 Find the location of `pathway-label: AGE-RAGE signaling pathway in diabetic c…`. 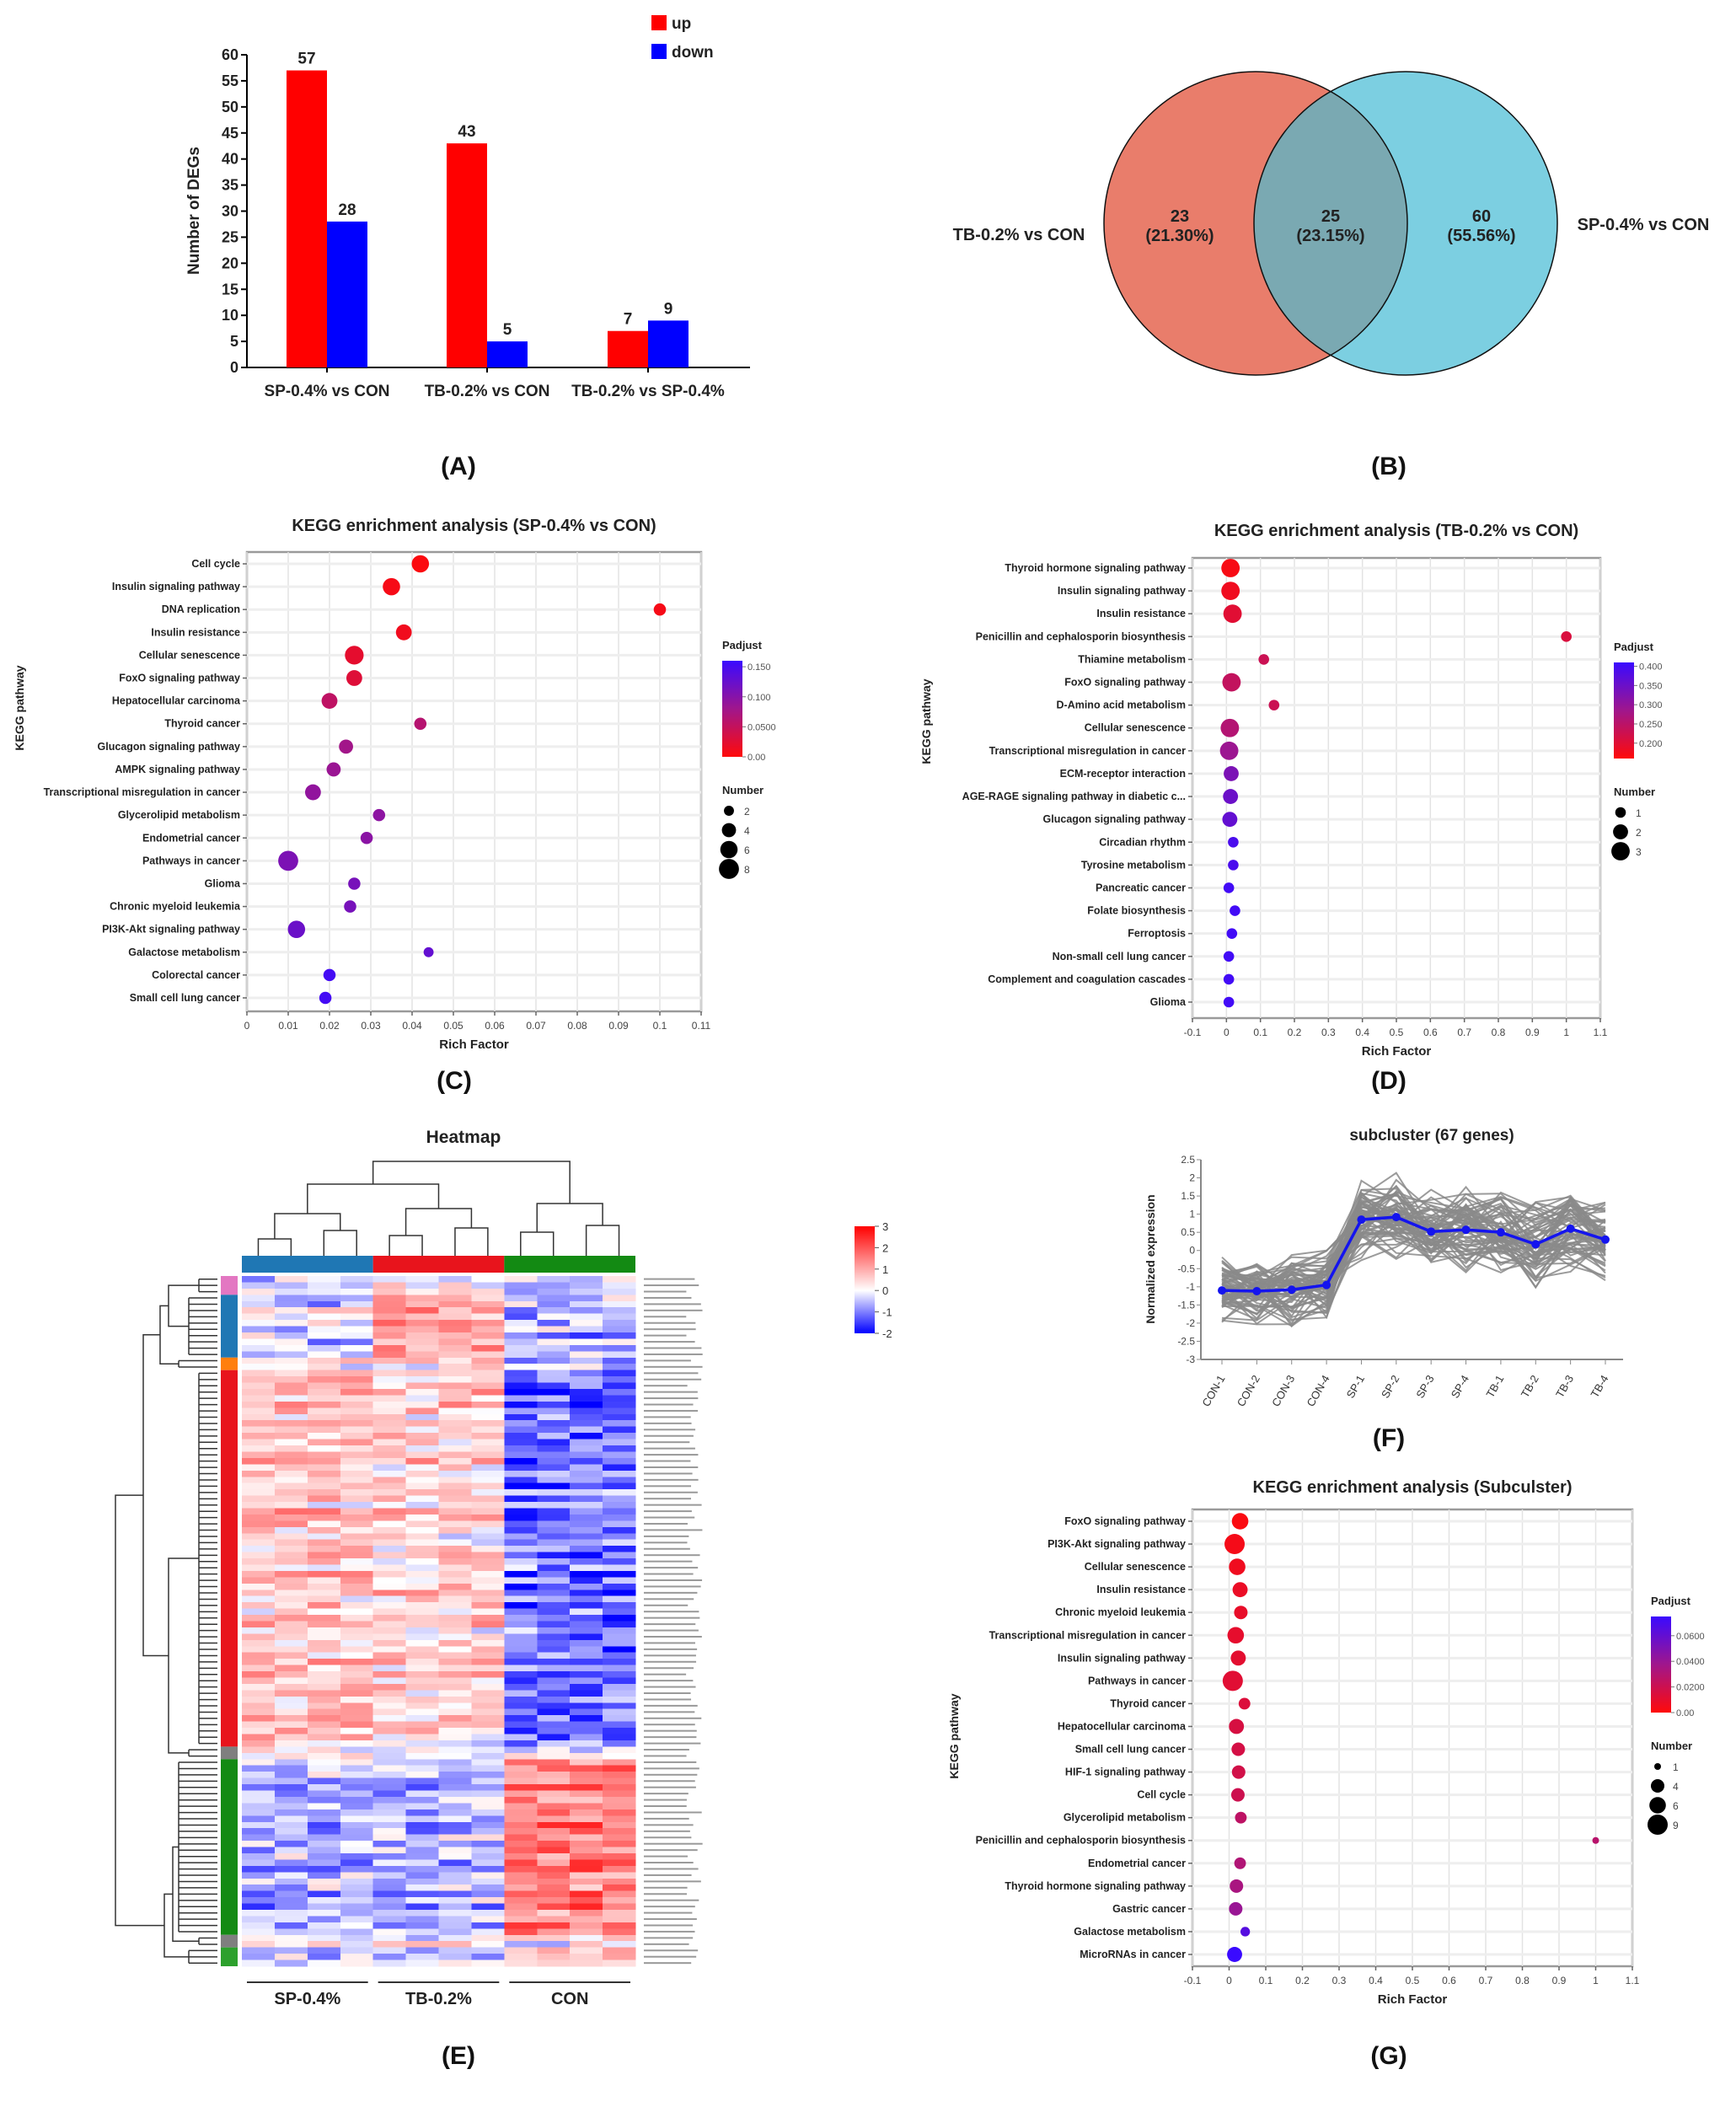

pathway-label: AGE-RAGE signaling pathway in diabetic c… is located at coordinates (1074, 796).